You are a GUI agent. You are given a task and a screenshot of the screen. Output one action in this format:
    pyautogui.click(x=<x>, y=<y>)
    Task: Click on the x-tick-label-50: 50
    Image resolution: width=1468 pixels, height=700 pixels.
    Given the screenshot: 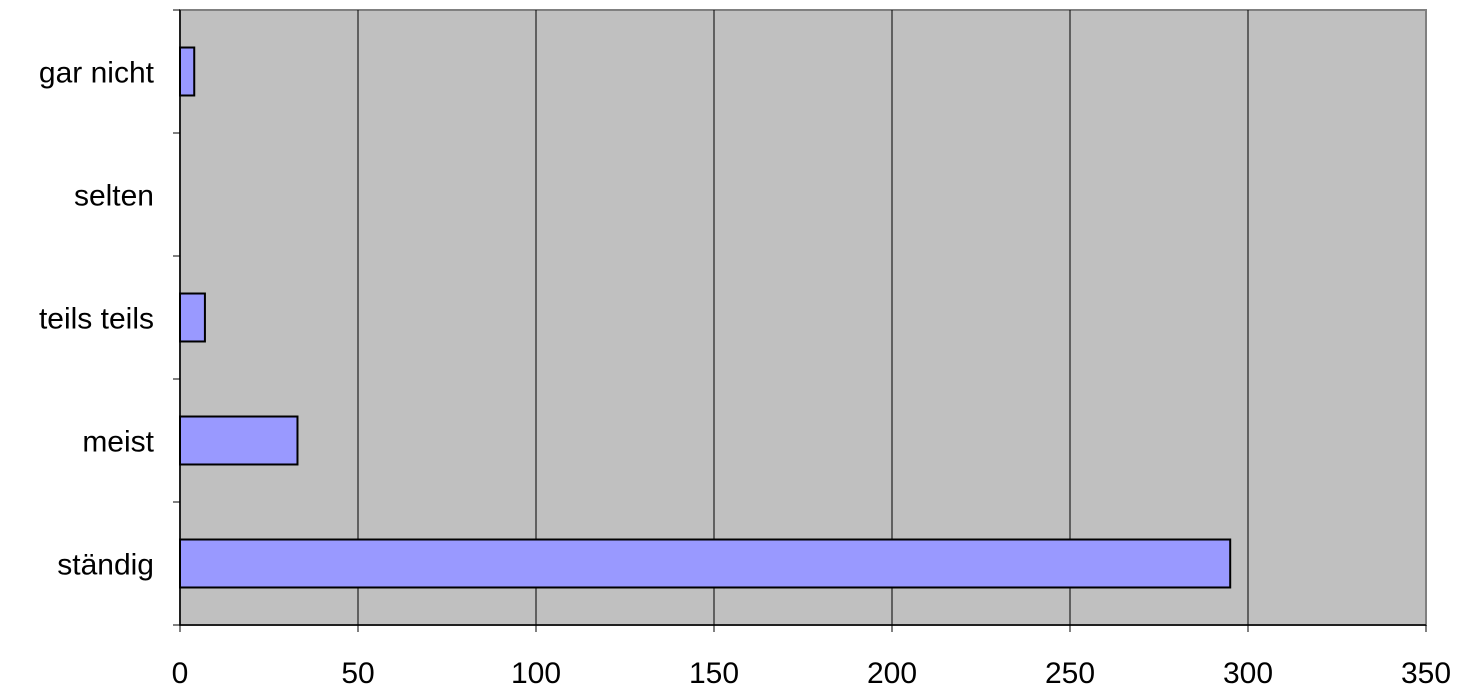 What is the action you would take?
    pyautogui.click(x=357, y=673)
    